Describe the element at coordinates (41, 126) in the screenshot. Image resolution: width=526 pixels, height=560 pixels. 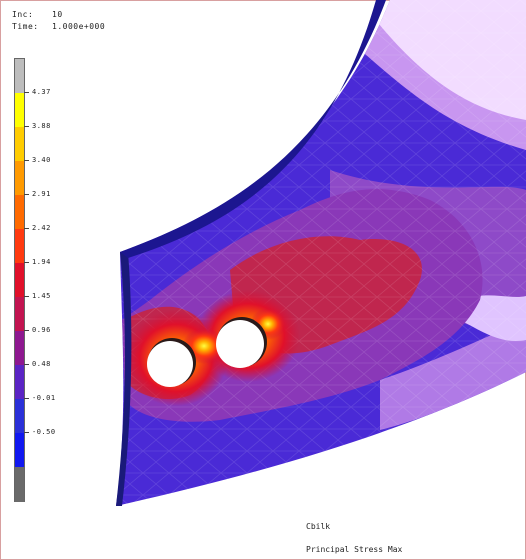
I see `legend-tick-label: 3.88` at that location.